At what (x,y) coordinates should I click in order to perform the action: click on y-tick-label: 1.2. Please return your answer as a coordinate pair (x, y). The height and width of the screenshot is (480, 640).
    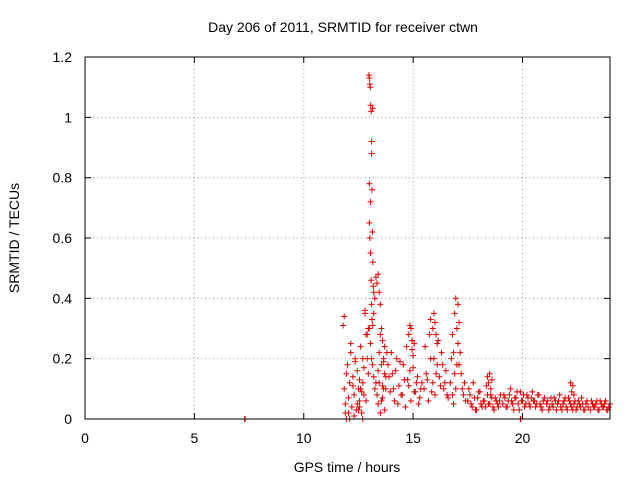
    Looking at the image, I should click on (63, 57).